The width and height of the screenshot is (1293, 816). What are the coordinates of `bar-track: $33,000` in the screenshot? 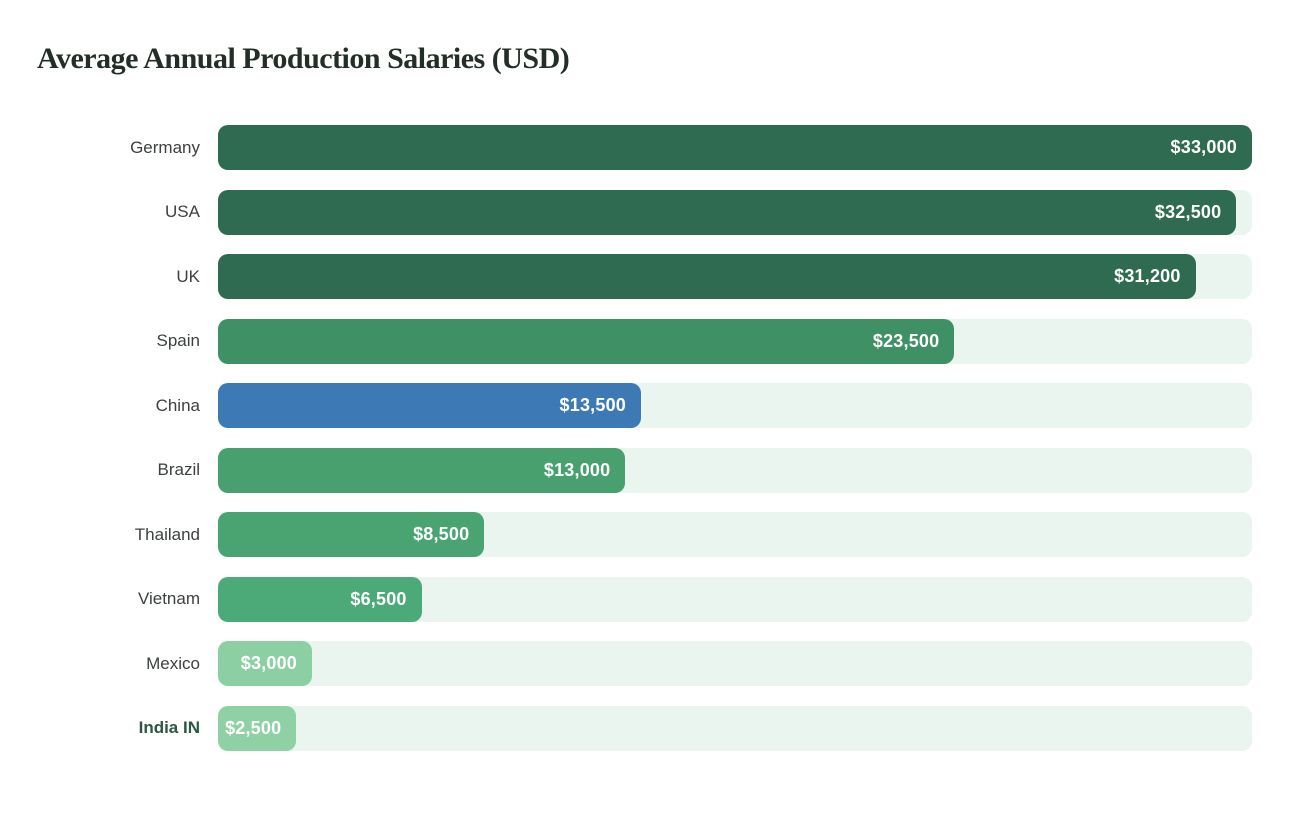 It's located at (735, 147).